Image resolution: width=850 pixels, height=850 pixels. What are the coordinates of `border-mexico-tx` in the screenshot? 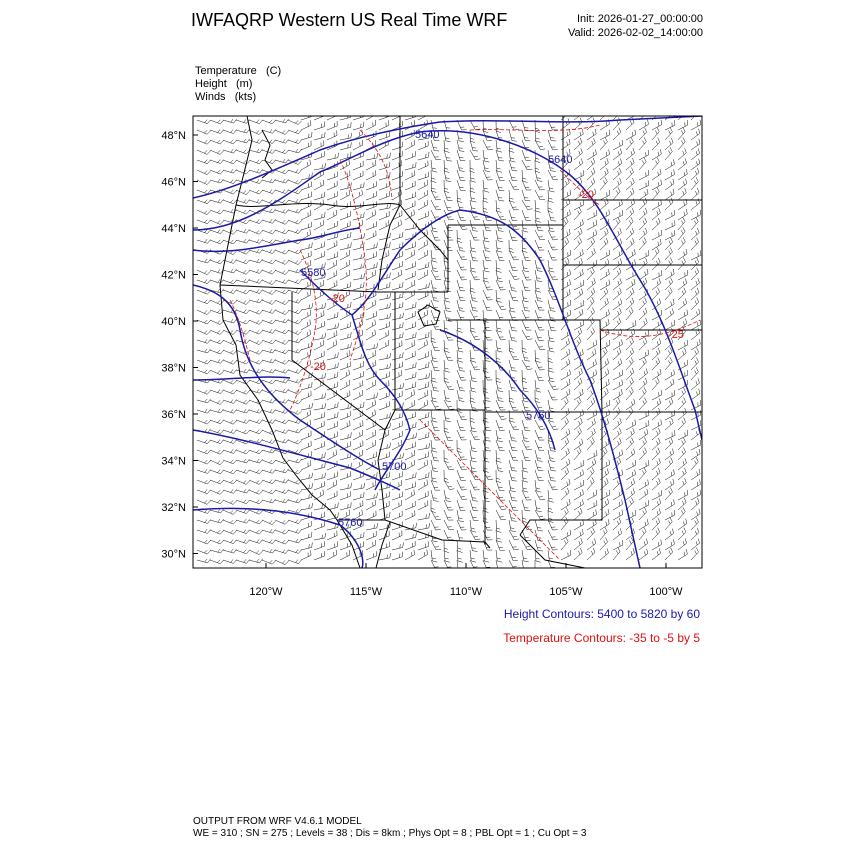 It's located at (552, 551).